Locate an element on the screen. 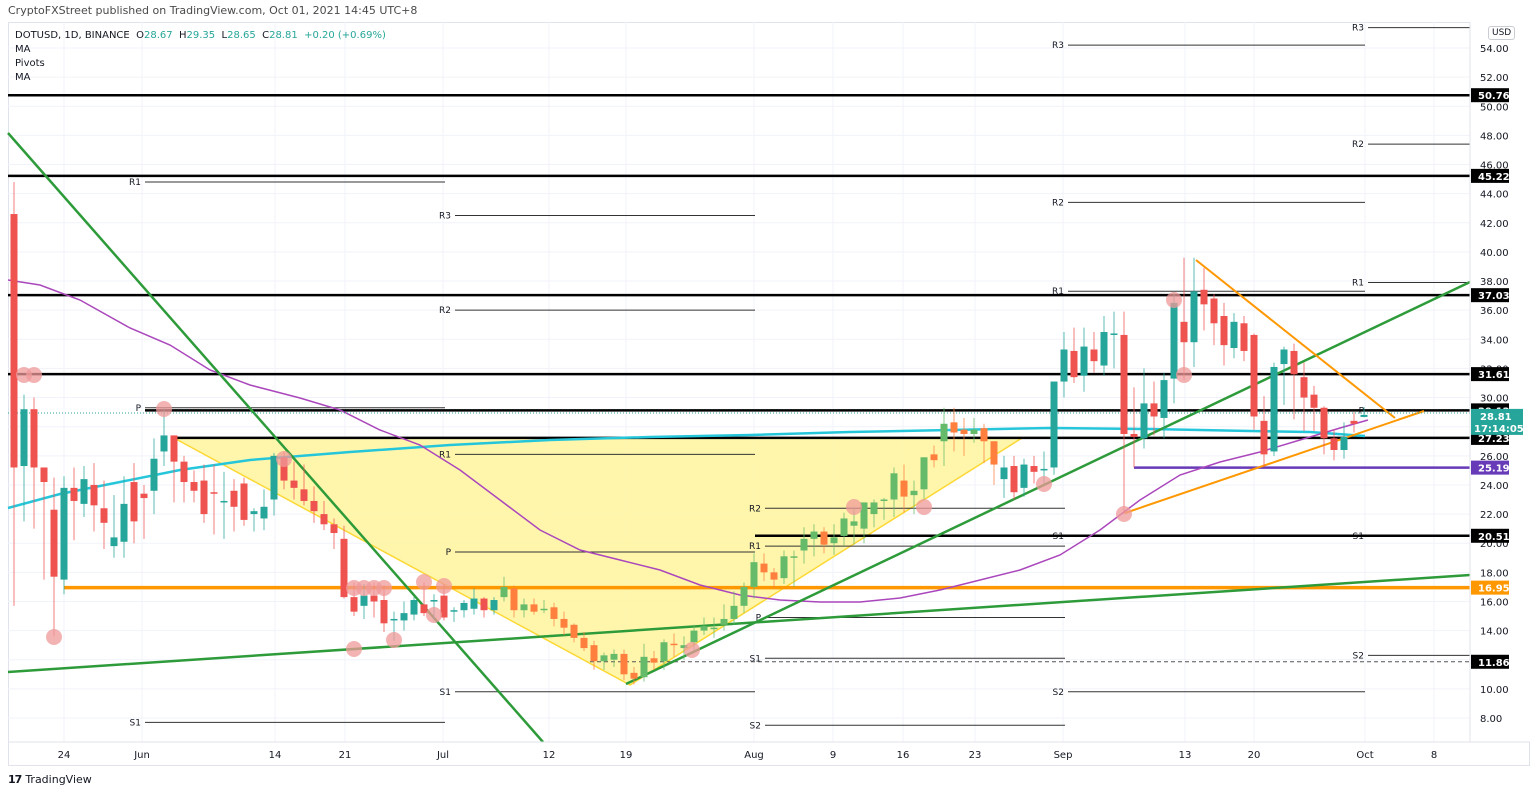  bar-countdown: 17:14:05 is located at coordinates (1499, 429).